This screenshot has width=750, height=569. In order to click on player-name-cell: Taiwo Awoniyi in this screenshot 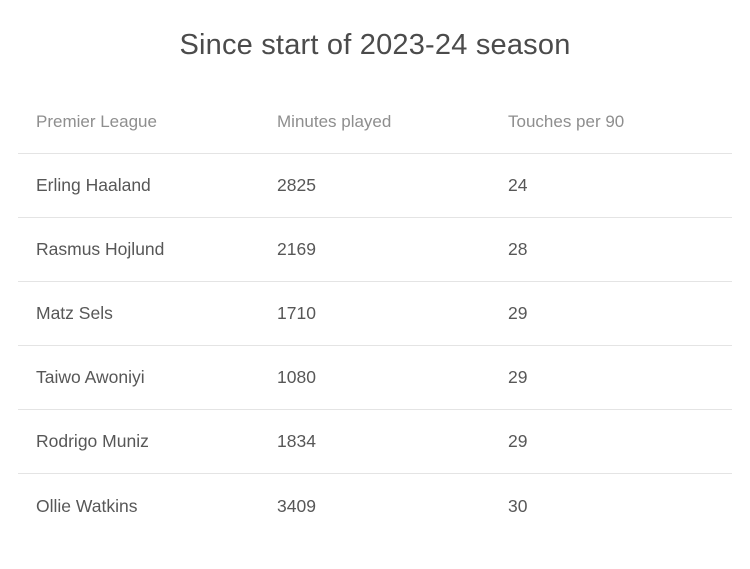, I will do `click(90, 377)`.